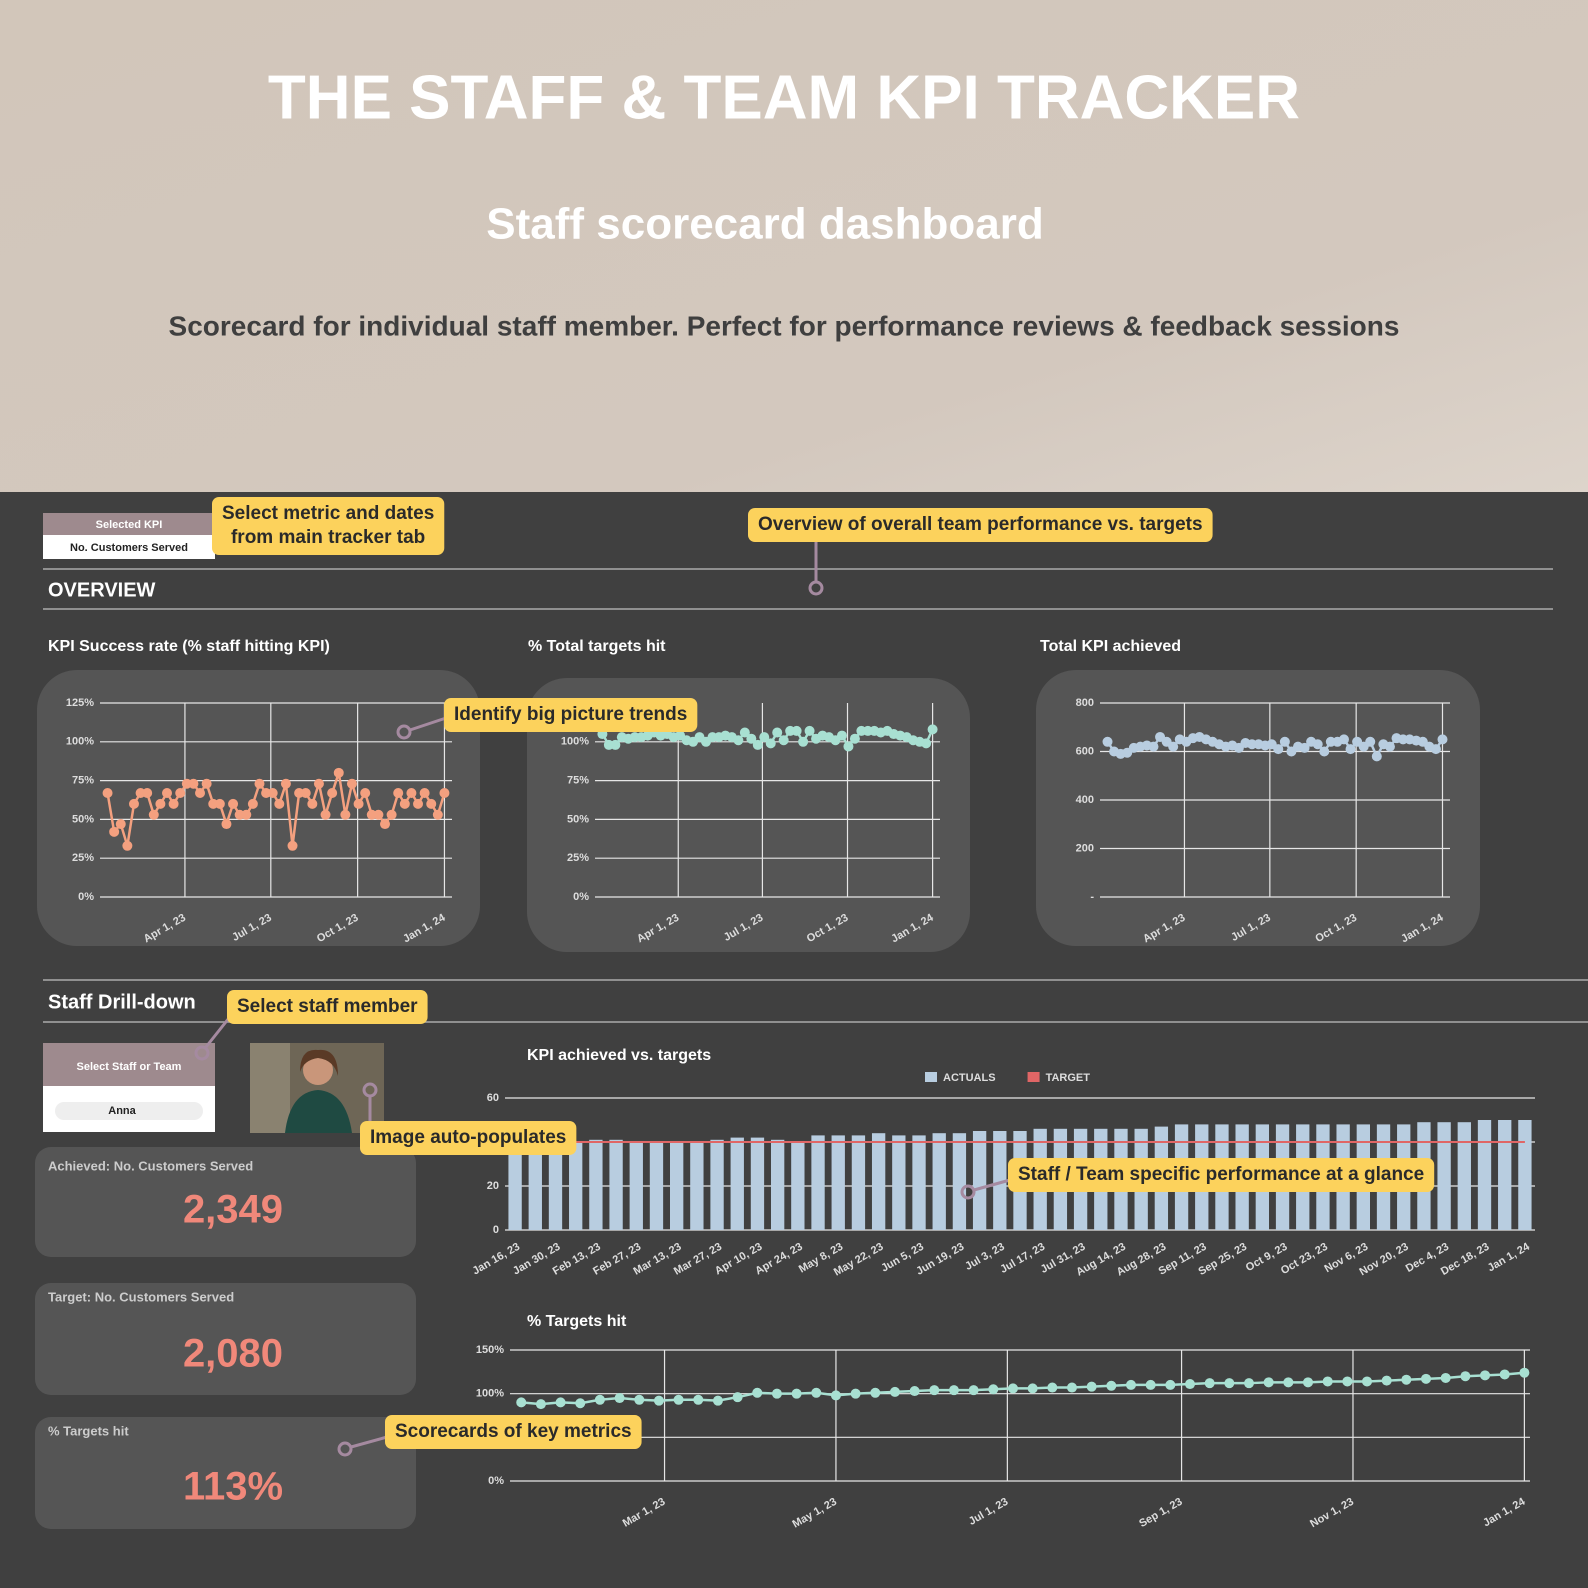  I want to click on kpi-selector-value: No. Customers Served, so click(129, 548).